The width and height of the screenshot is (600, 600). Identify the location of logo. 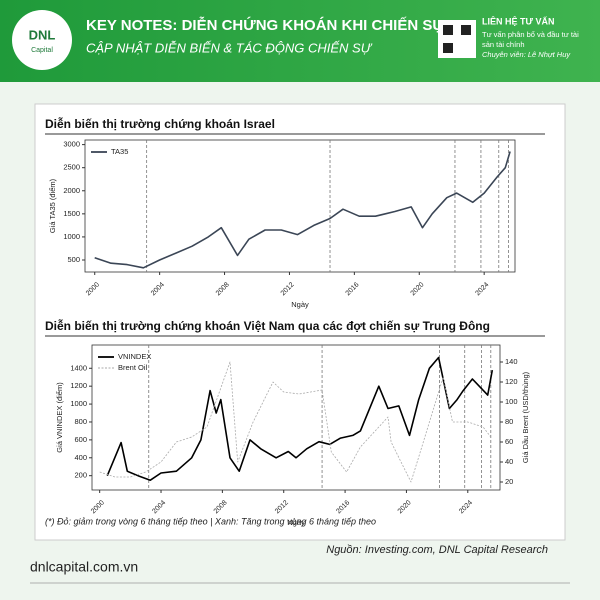
(42, 40).